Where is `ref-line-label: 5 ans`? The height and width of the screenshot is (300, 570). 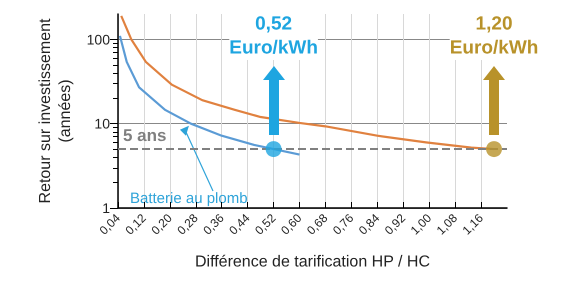 ref-line-label: 5 ans is located at coordinates (144, 136).